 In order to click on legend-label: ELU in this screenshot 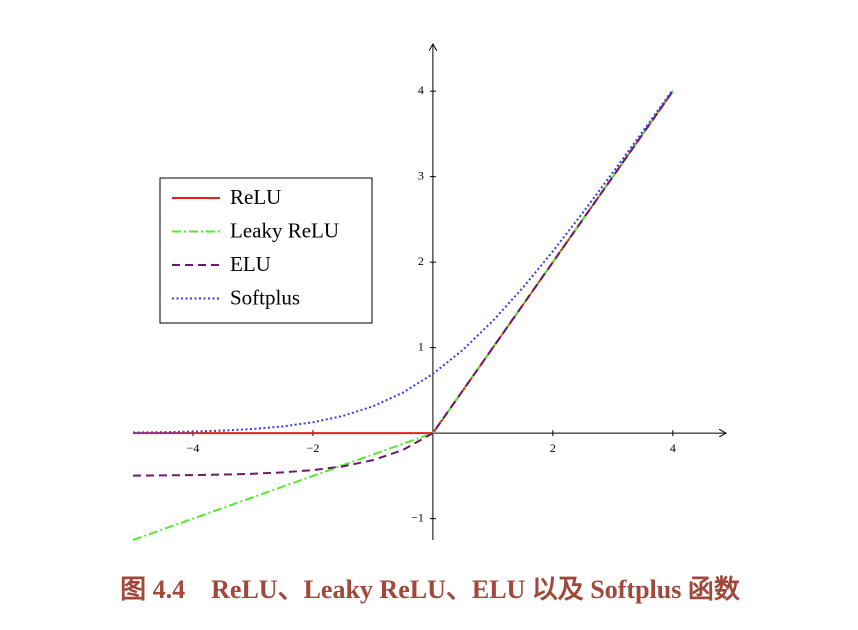, I will do `click(250, 264)`.